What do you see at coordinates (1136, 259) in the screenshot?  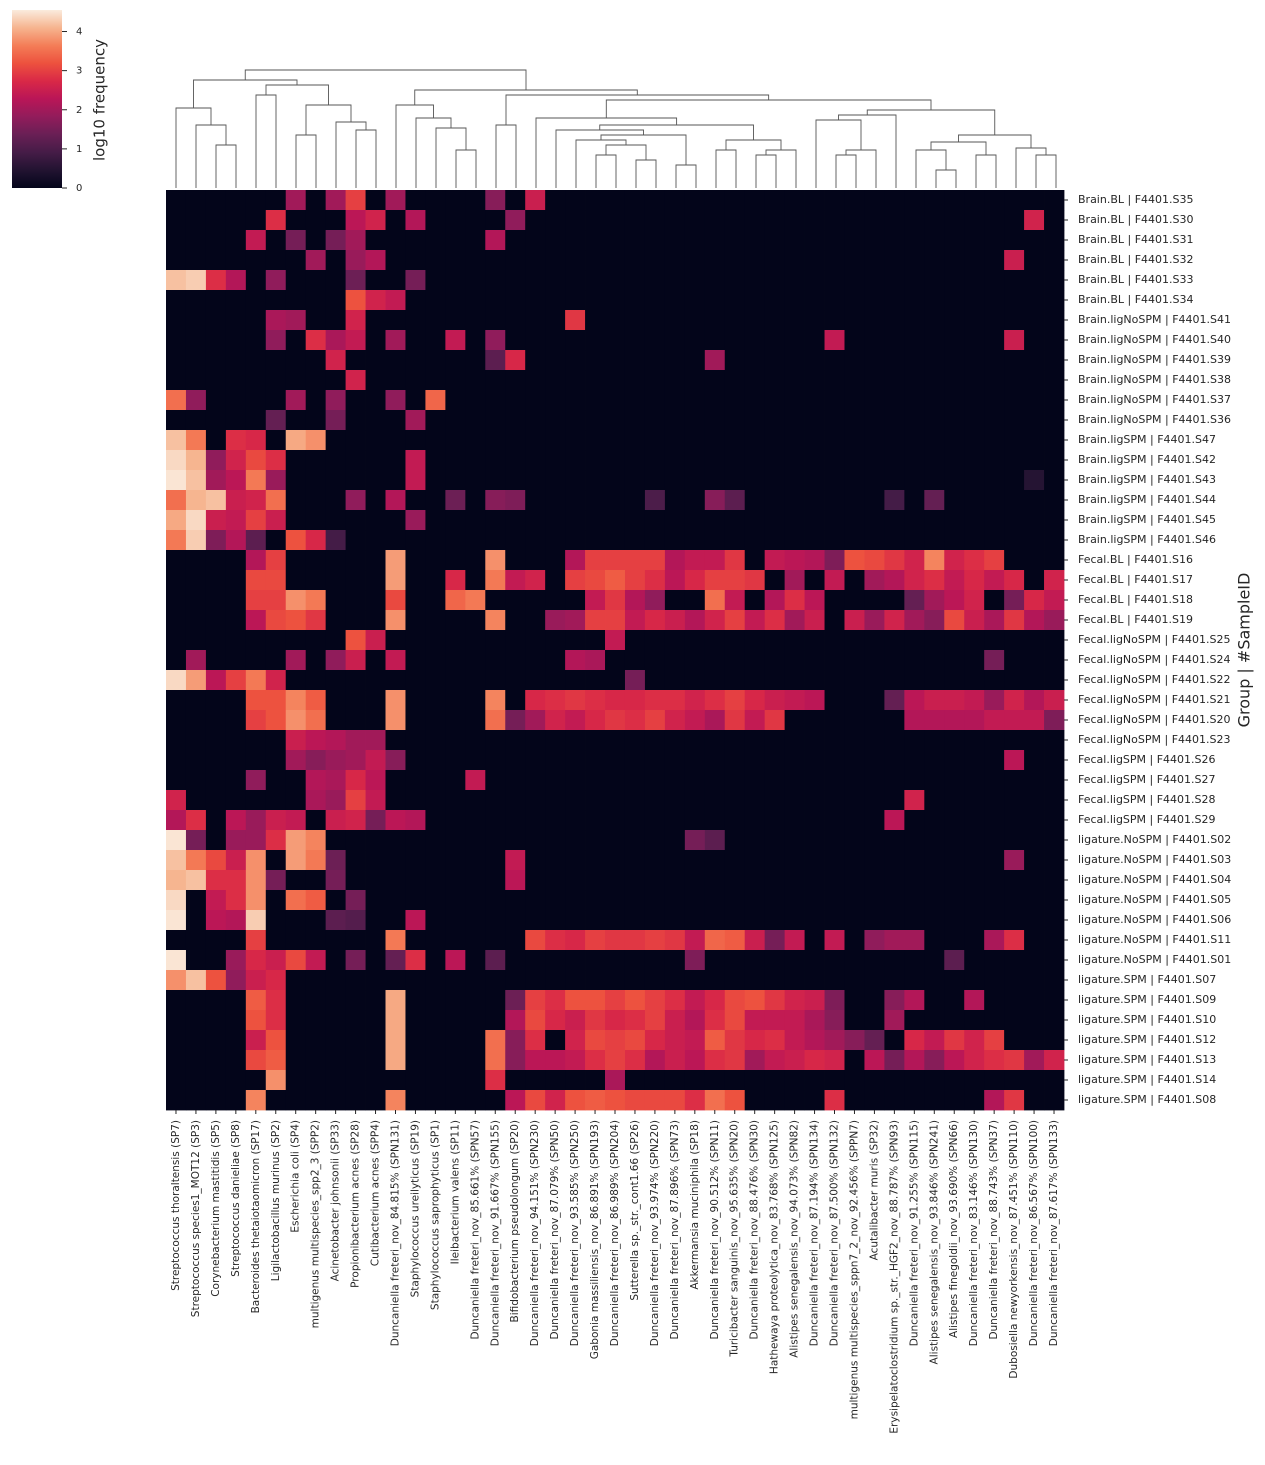 I see `row-label: Brain.BL | F4401.S32` at bounding box center [1136, 259].